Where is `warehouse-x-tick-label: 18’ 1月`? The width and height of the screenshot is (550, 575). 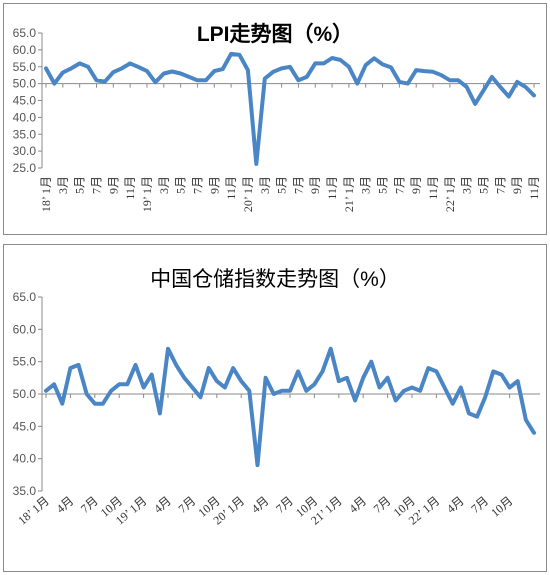
warehouse-x-tick-label: 18’ 1月 is located at coordinates (33, 511).